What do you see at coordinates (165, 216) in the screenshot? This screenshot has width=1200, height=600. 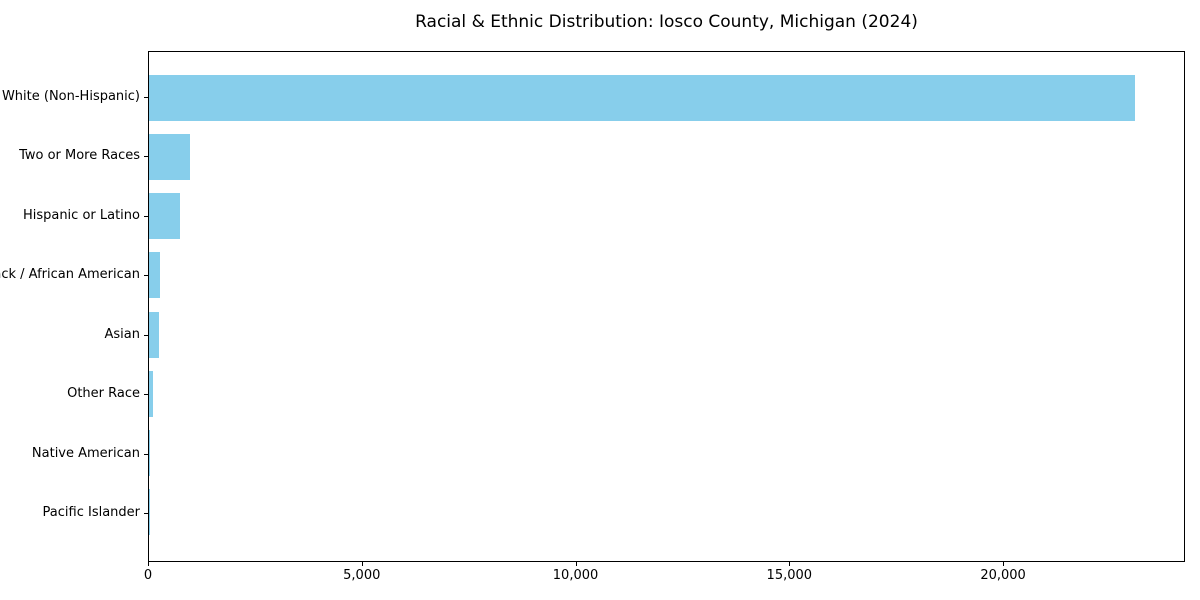 I see `bar-hispanic-or-latino` at bounding box center [165, 216].